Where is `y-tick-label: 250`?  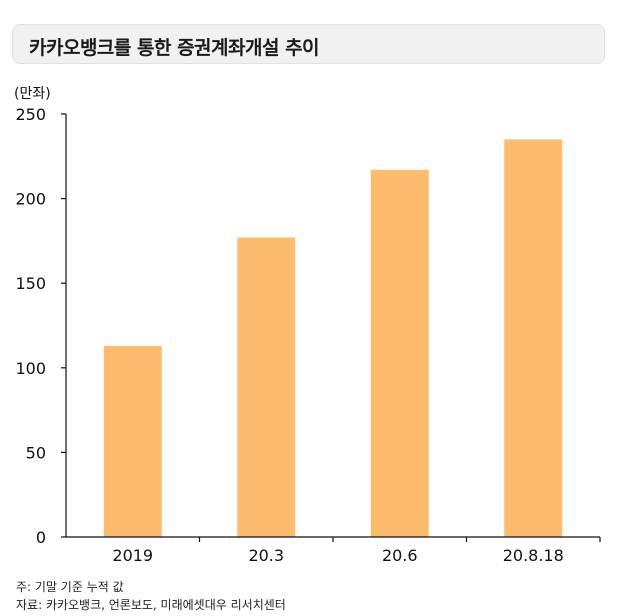 y-tick-label: 250 is located at coordinates (30, 114).